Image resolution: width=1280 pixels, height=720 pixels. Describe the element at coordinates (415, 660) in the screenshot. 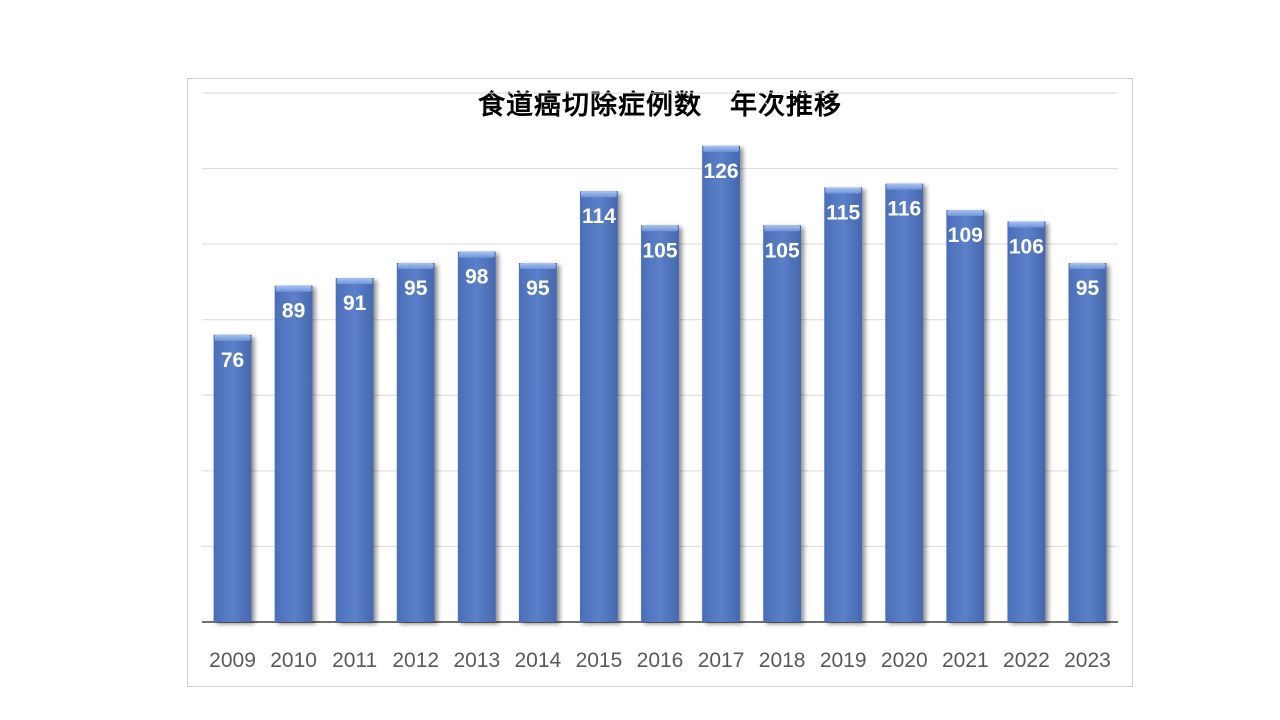

I see `x-tick-label: 2012` at that location.